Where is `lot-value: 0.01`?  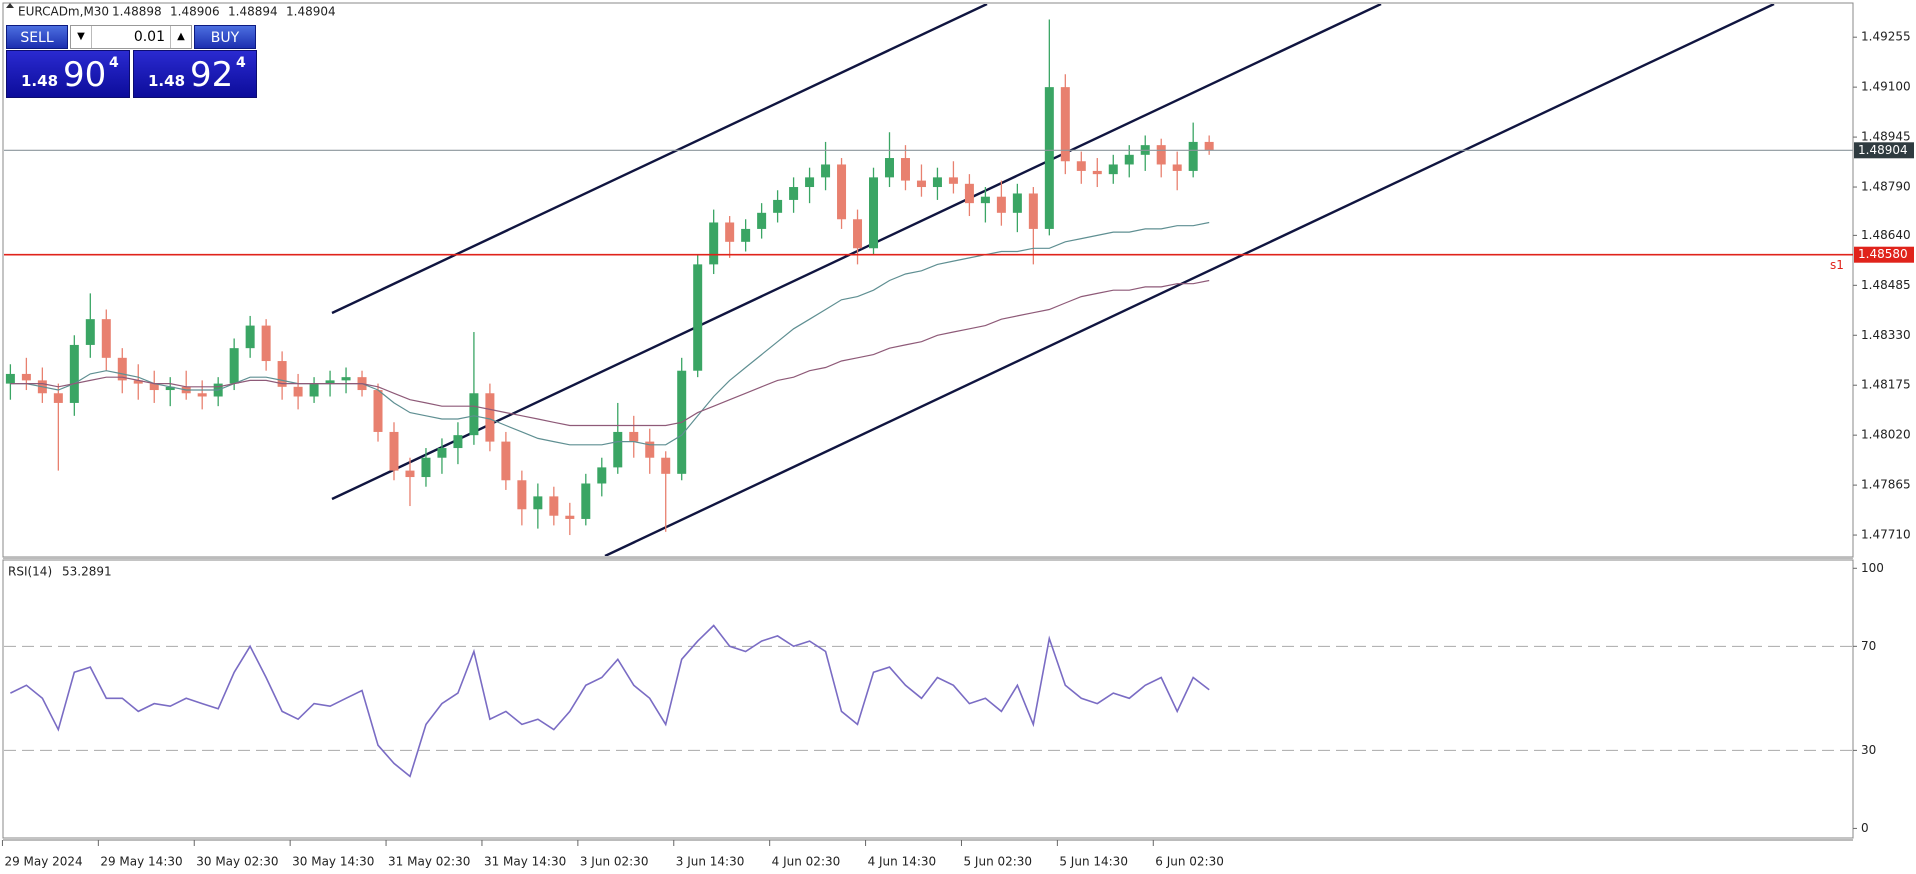 lot-value: 0.01 is located at coordinates (149, 37).